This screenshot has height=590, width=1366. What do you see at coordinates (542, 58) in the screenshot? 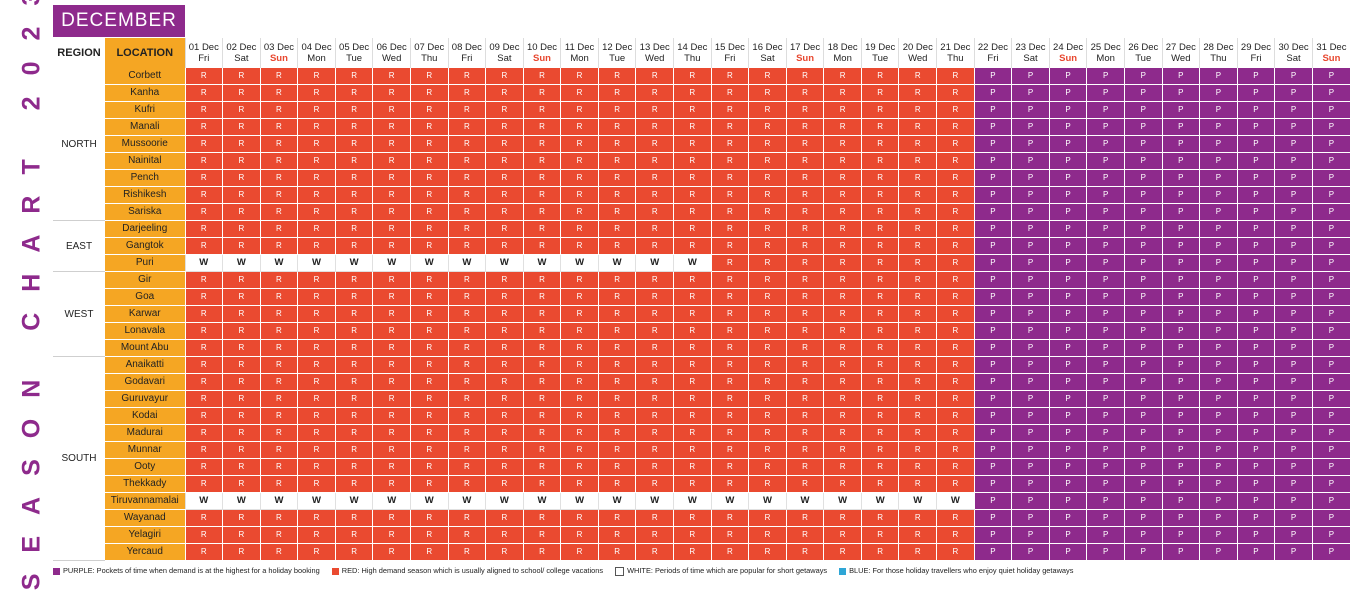
I see `day-of-week: Sun` at bounding box center [542, 58].